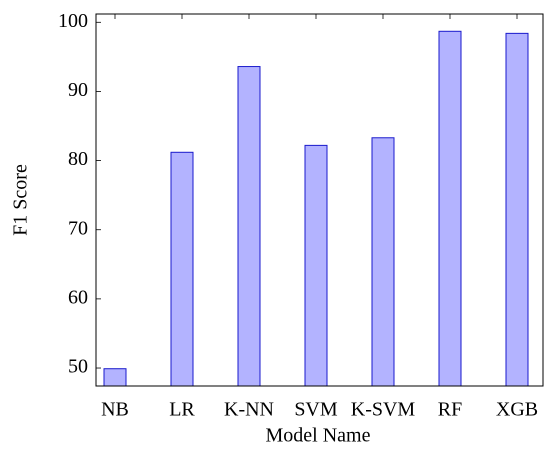 Image resolution: width=550 pixels, height=452 pixels. I want to click on x-tick-label: XGB, so click(517, 410).